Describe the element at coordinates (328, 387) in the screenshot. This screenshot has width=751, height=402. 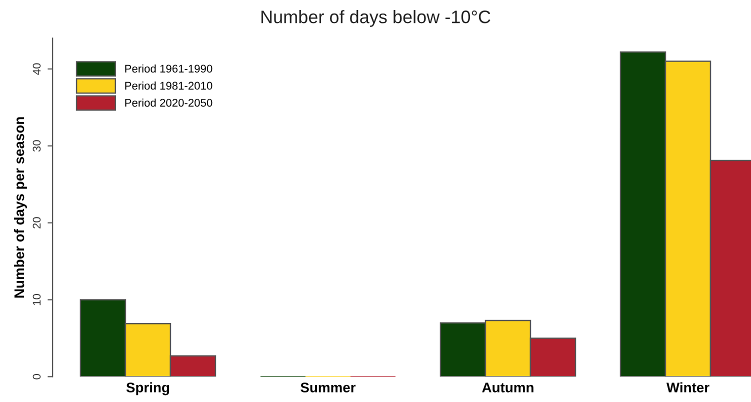
I see `x-tick-label: Summer` at that location.